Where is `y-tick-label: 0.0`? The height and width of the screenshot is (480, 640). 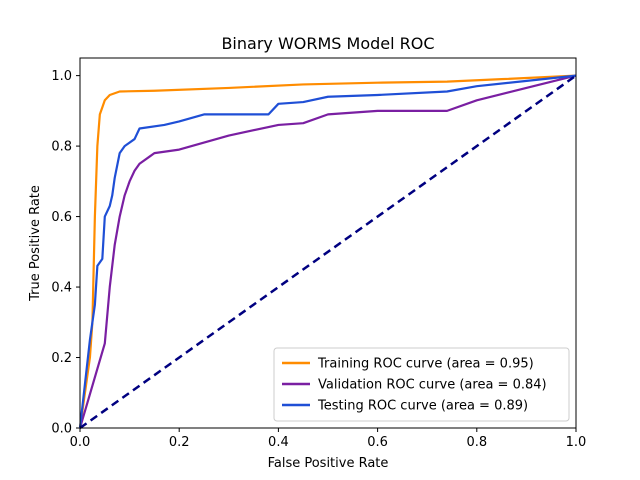 y-tick-label: 0.0 is located at coordinates (61, 429).